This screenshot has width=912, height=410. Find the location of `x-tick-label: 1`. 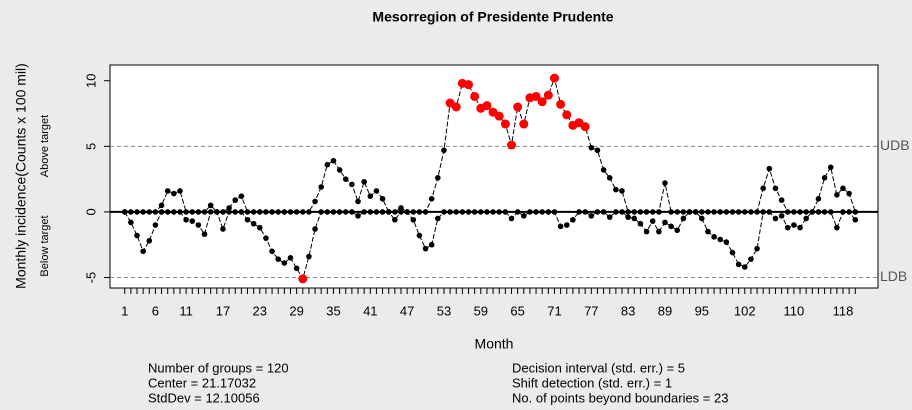

x-tick-label: 1 is located at coordinates (124, 310).